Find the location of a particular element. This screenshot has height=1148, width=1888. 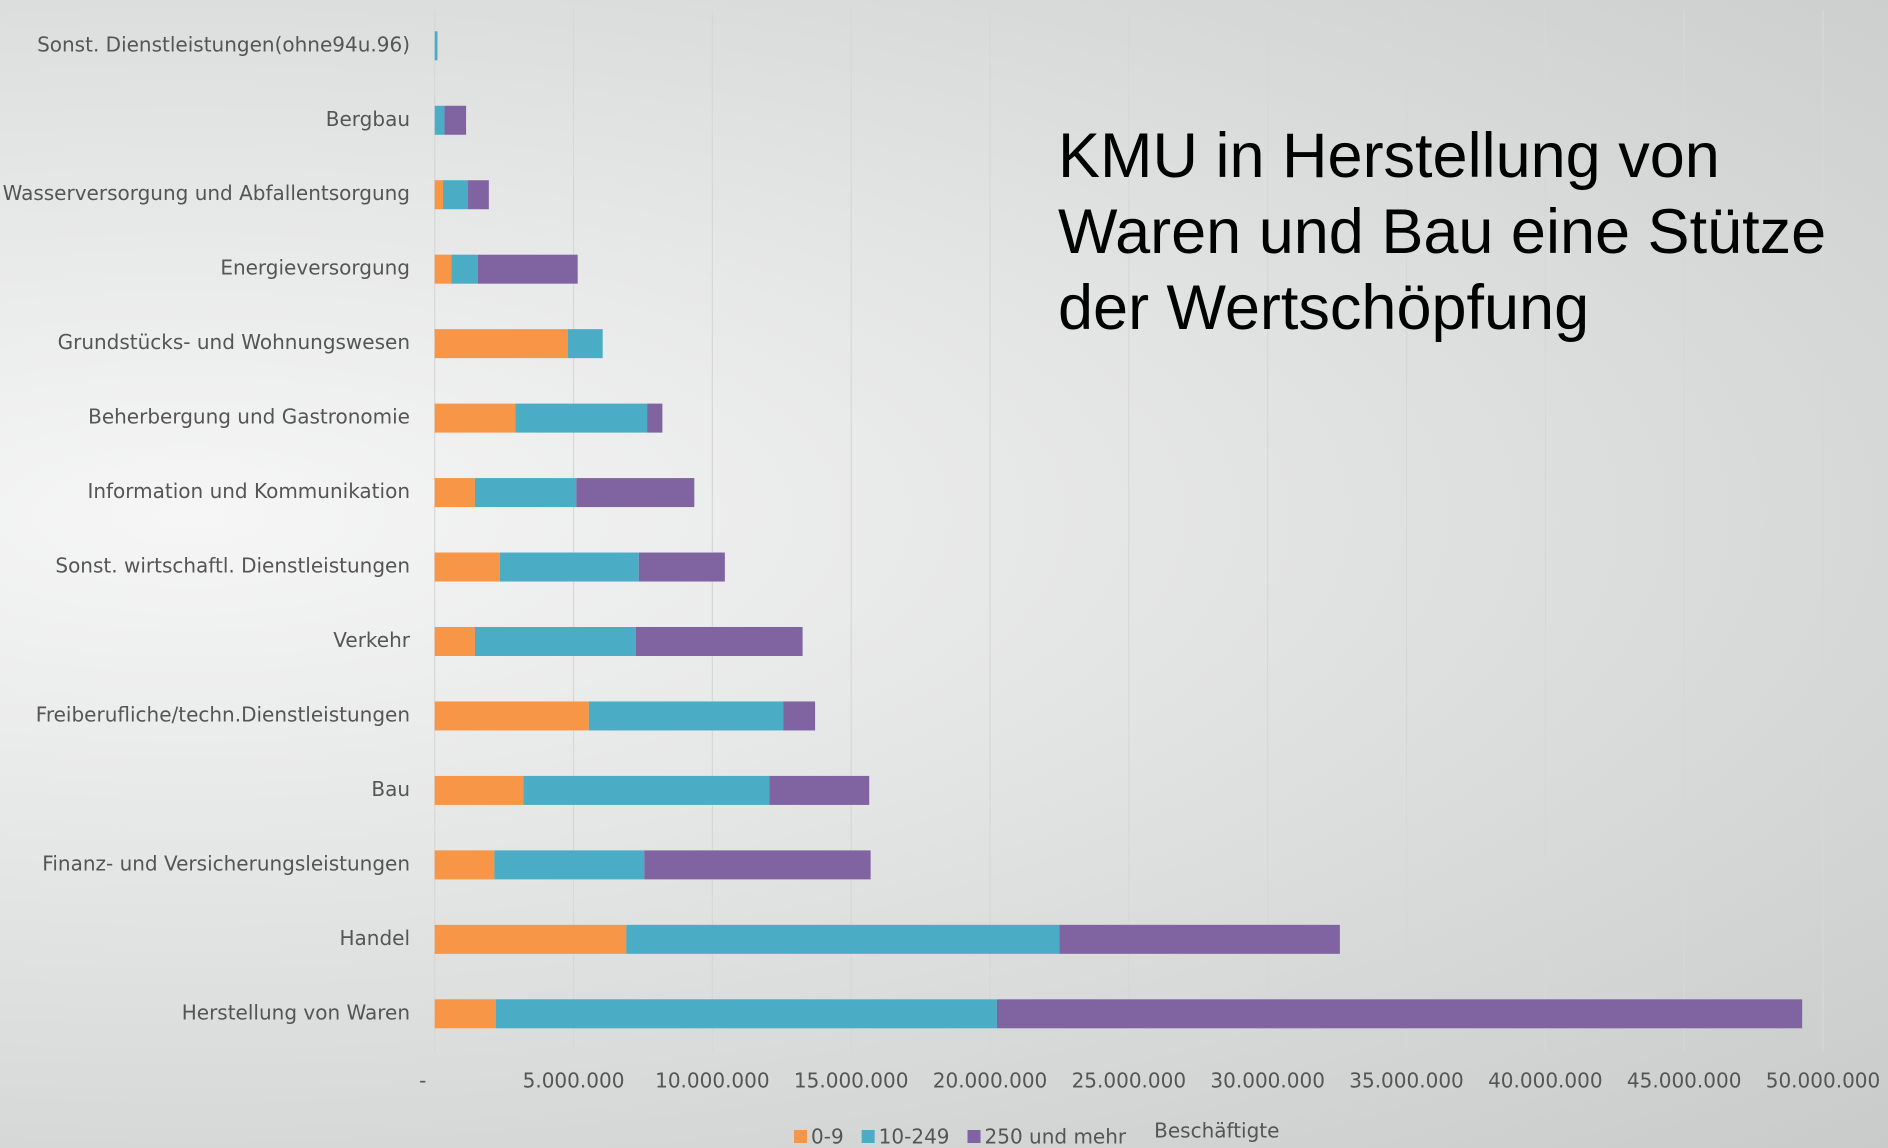

y-tick-label: Sonst. wirtschaftl. Dienstleistungen is located at coordinates (232, 566).